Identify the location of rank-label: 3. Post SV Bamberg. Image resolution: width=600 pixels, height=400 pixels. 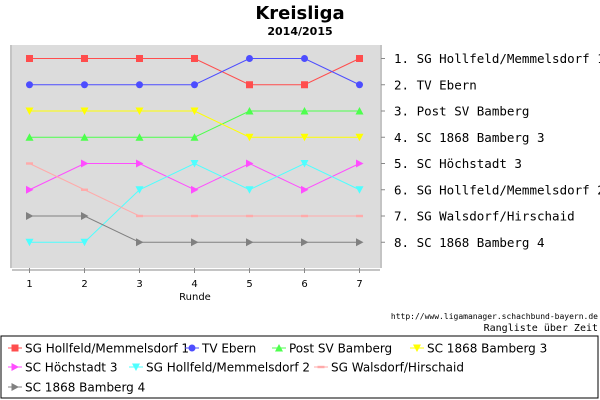
(461, 111).